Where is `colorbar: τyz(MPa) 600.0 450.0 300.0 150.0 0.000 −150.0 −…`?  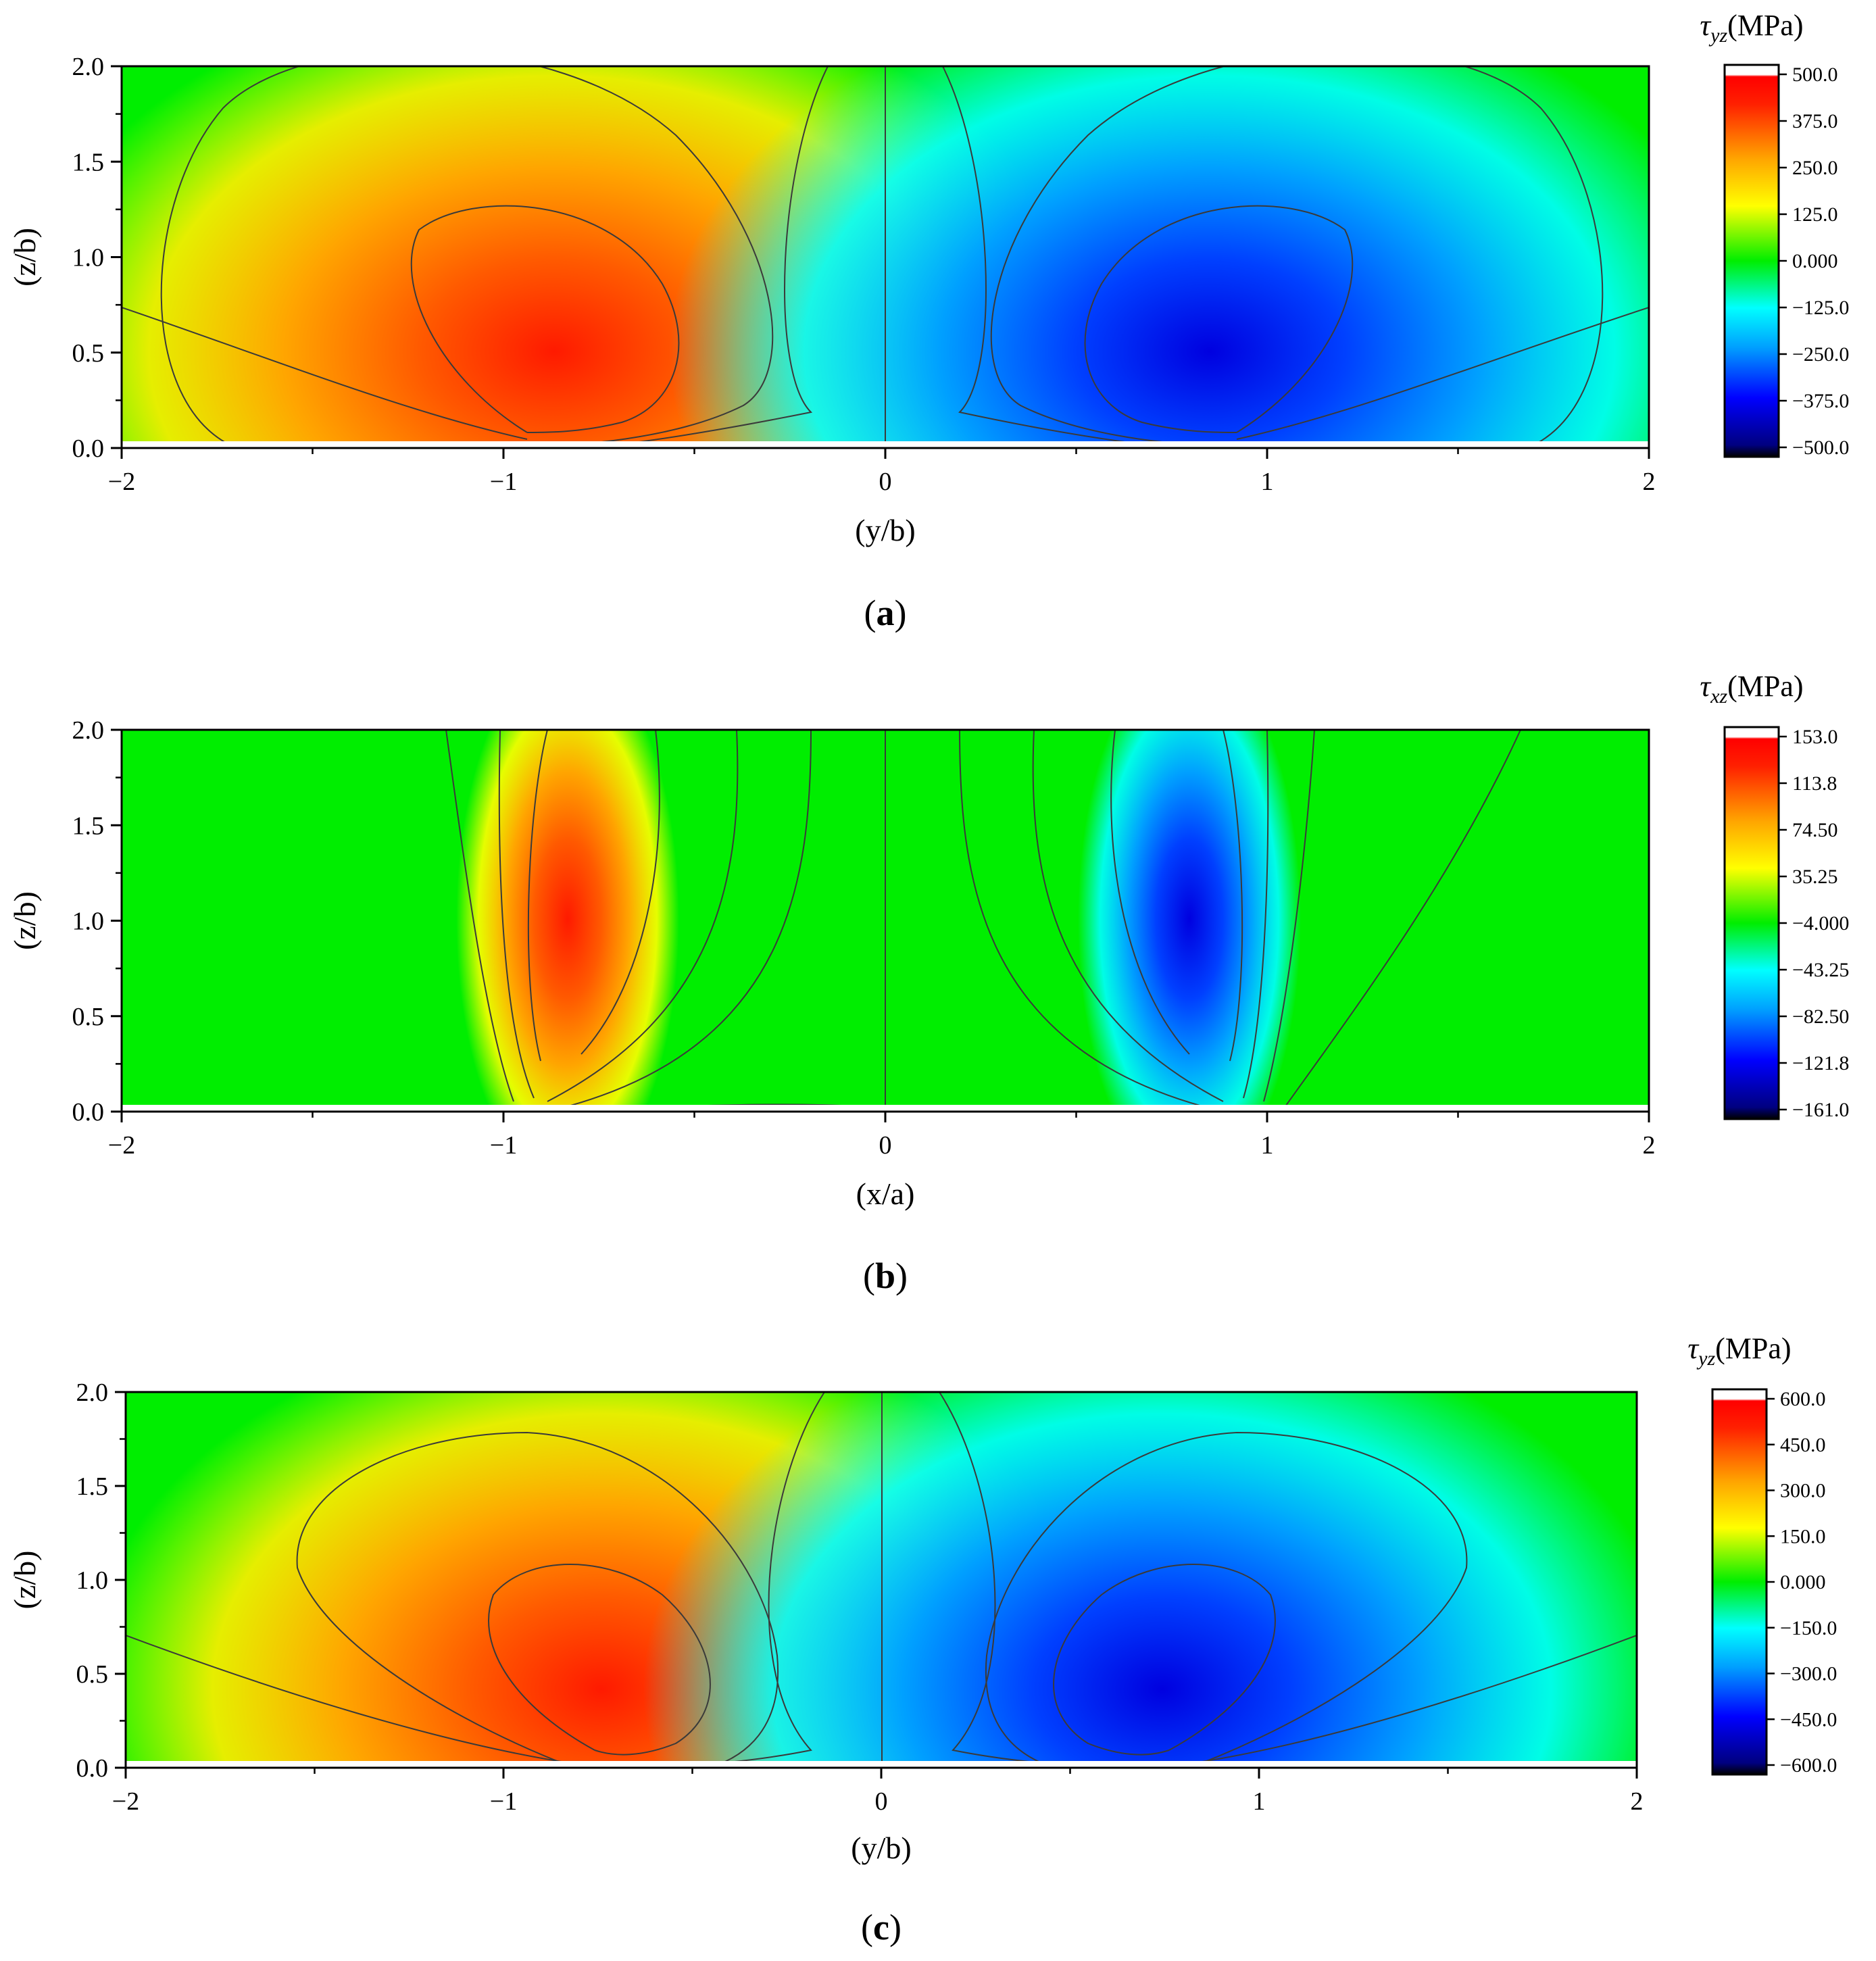
colorbar: τyz(MPa) 600.0 450.0 300.0 150.0 0.000 −150.0 −… is located at coordinates (1762, 1555).